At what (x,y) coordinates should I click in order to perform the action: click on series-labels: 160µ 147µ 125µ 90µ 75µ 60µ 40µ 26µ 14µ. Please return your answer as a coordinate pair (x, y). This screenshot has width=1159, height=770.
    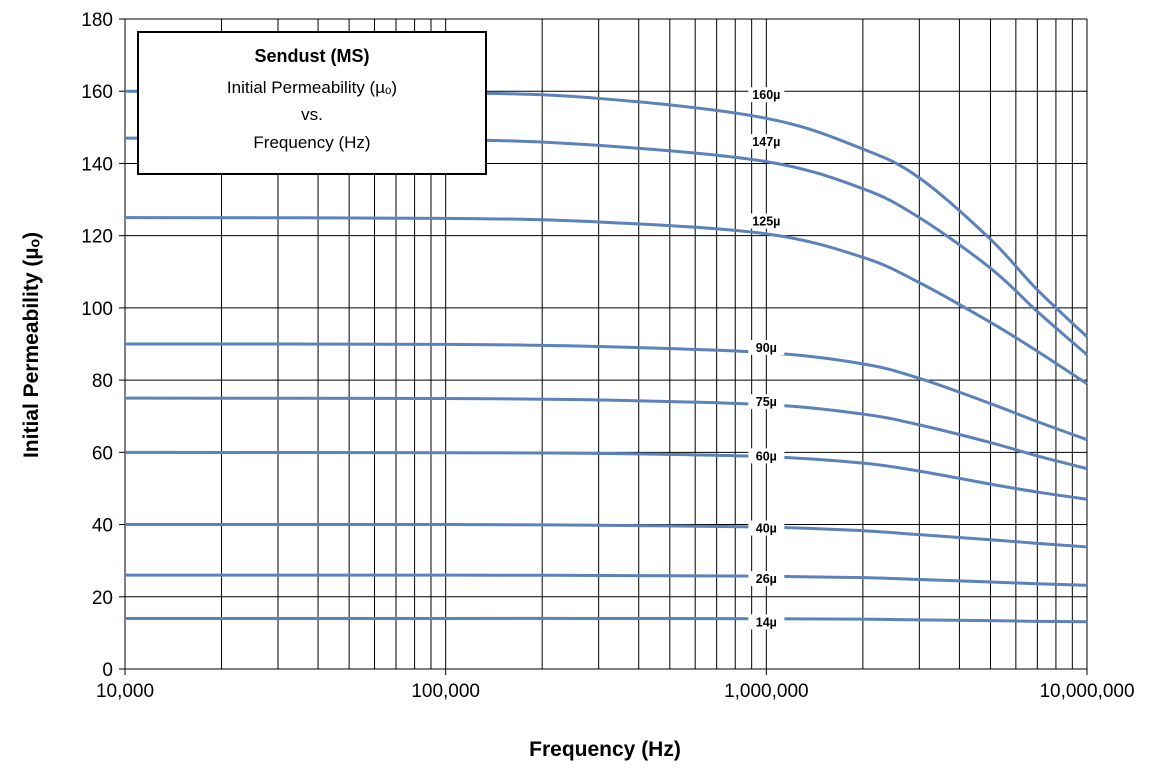
    Looking at the image, I should click on (766, 358).